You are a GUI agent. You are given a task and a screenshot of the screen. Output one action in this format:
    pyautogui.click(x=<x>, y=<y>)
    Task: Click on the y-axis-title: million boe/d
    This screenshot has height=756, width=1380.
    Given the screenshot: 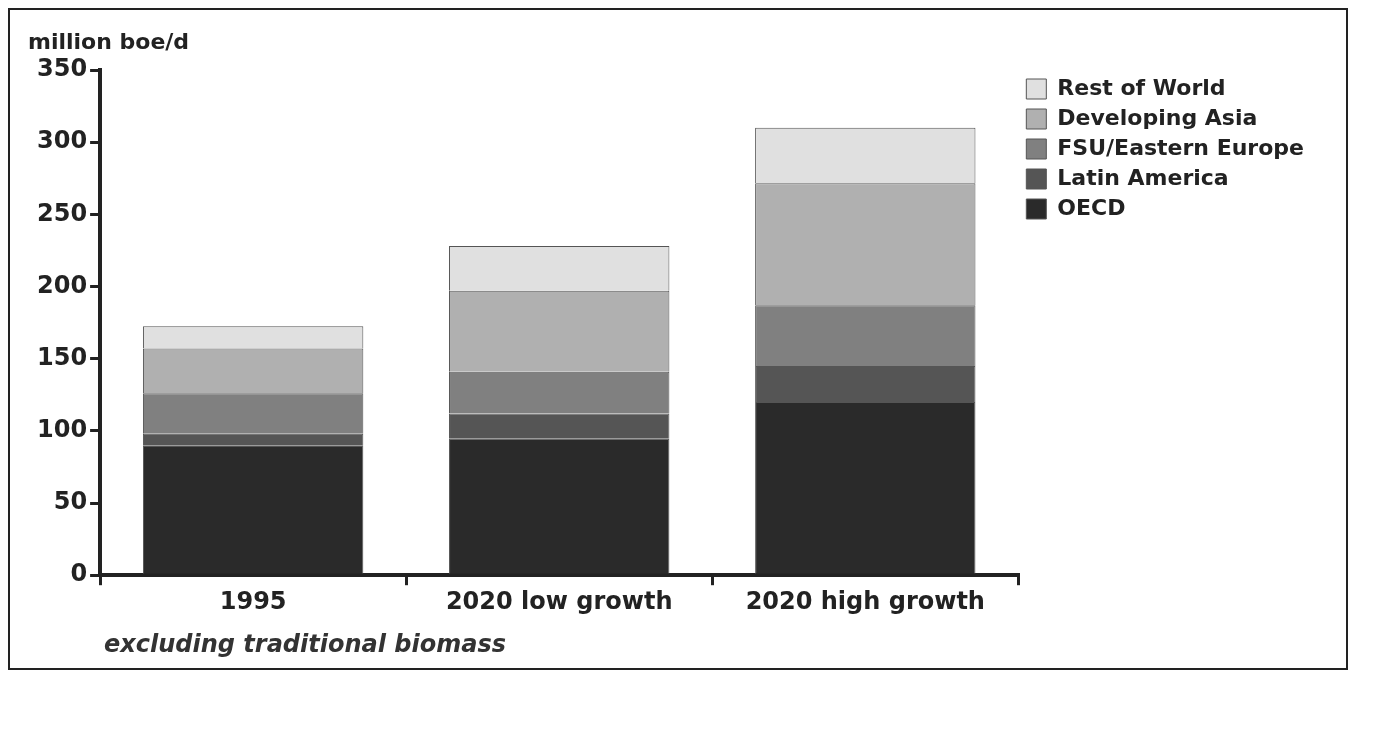 What is the action you would take?
    pyautogui.click(x=109, y=41)
    